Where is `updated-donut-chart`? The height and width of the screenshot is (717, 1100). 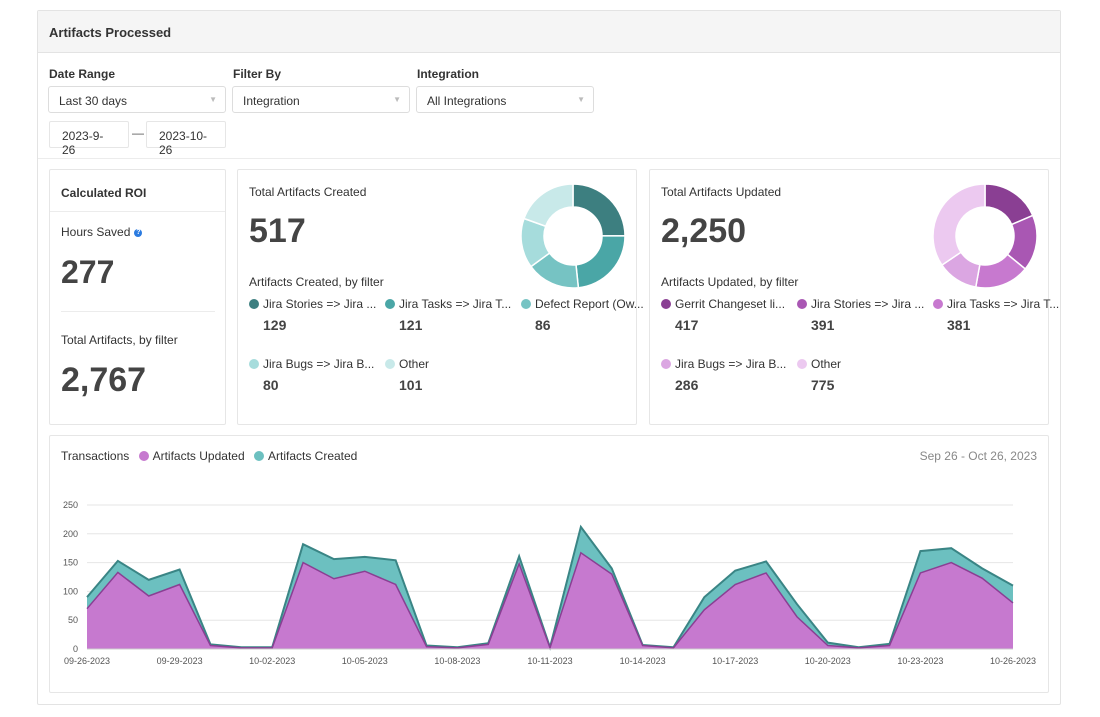 updated-donut-chart is located at coordinates (985, 236).